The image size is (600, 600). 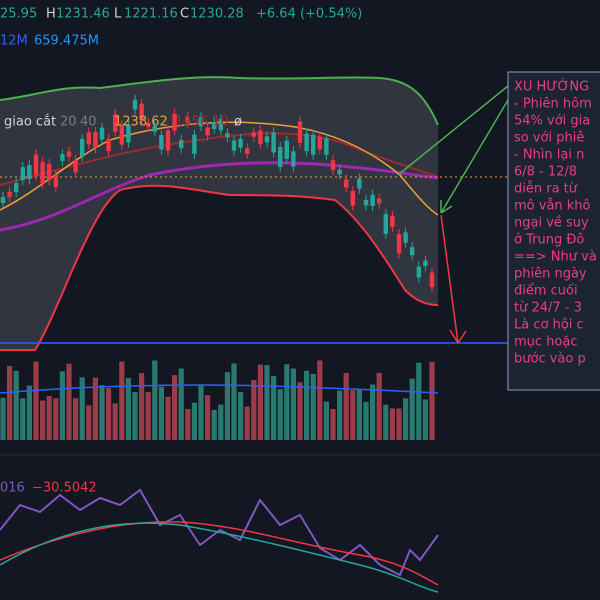 What do you see at coordinates (30, 122) in the screenshot?
I see `indicator-name: giao cắt` at bounding box center [30, 122].